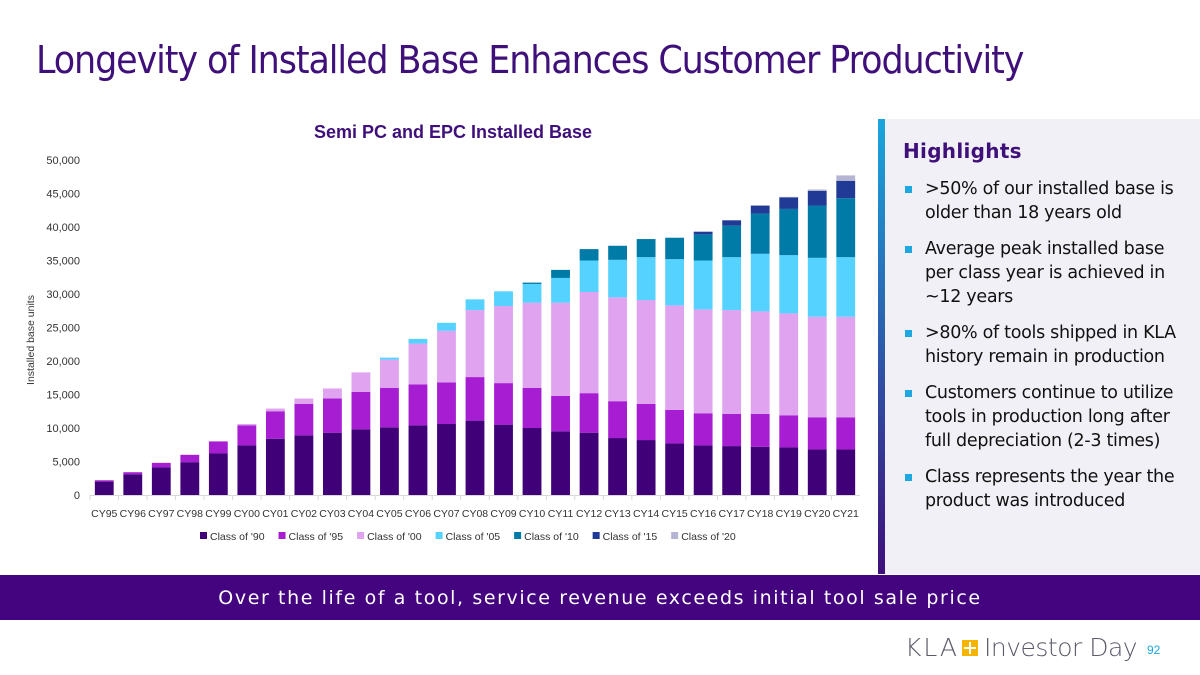 This screenshot has height=675, width=1200. I want to click on legend-label: Class of '90, so click(237, 537).